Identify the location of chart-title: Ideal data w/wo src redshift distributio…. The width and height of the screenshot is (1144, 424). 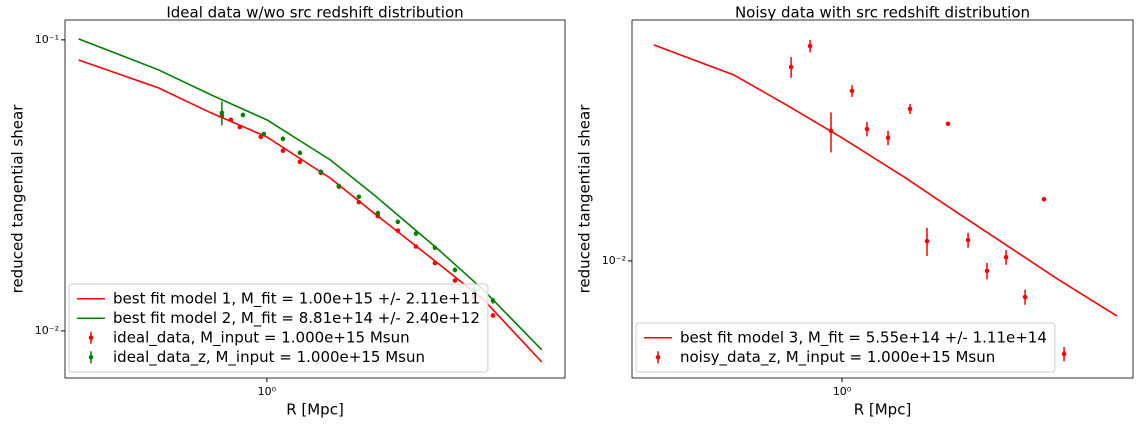
(314, 13).